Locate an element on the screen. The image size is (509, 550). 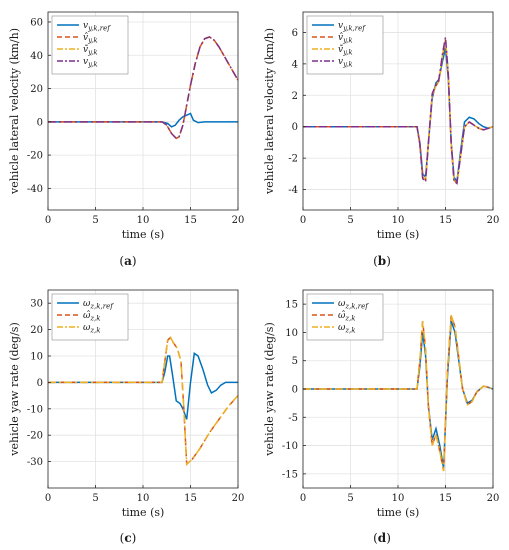
y-tick-label: -40 is located at coordinates (35, 189).